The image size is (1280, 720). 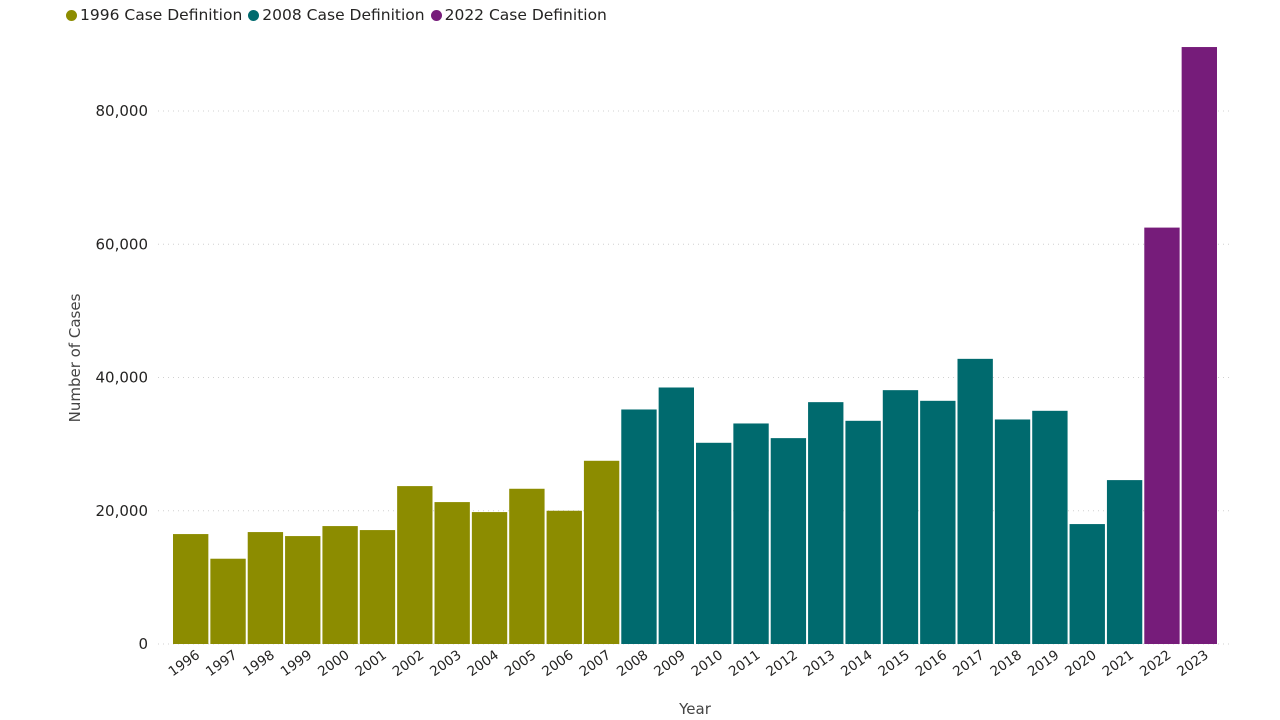 What do you see at coordinates (1050, 527) in the screenshot?
I see `bar-2019` at bounding box center [1050, 527].